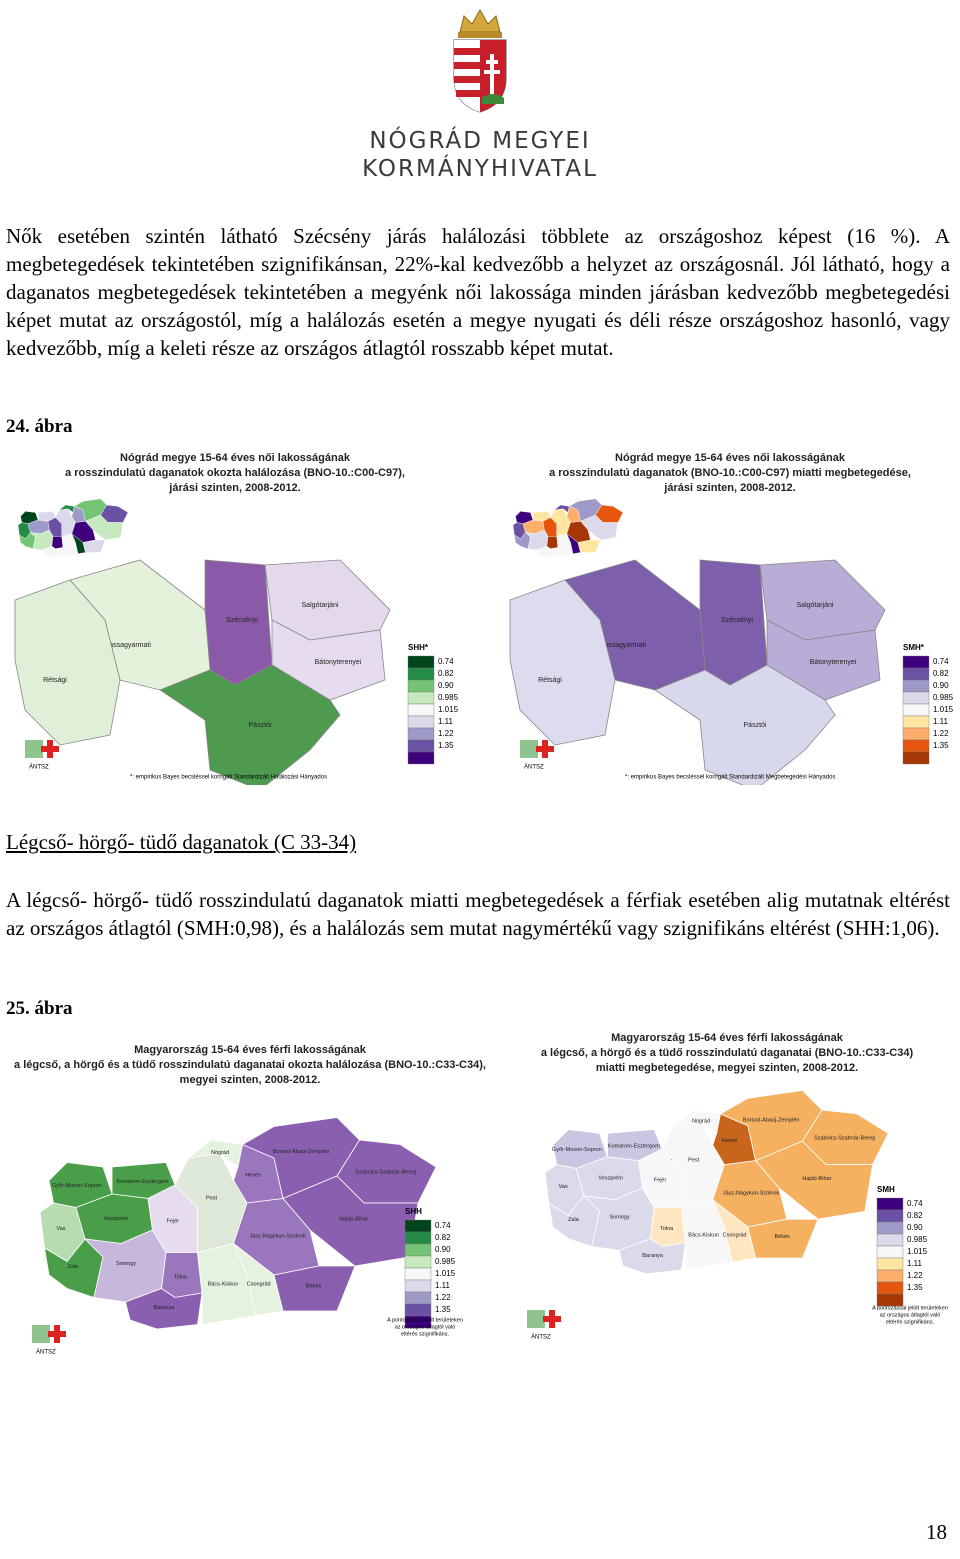 This screenshot has width=960, height=1559. Describe the element at coordinates (443, 1309) in the screenshot. I see `legend-label: 1.35` at that location.